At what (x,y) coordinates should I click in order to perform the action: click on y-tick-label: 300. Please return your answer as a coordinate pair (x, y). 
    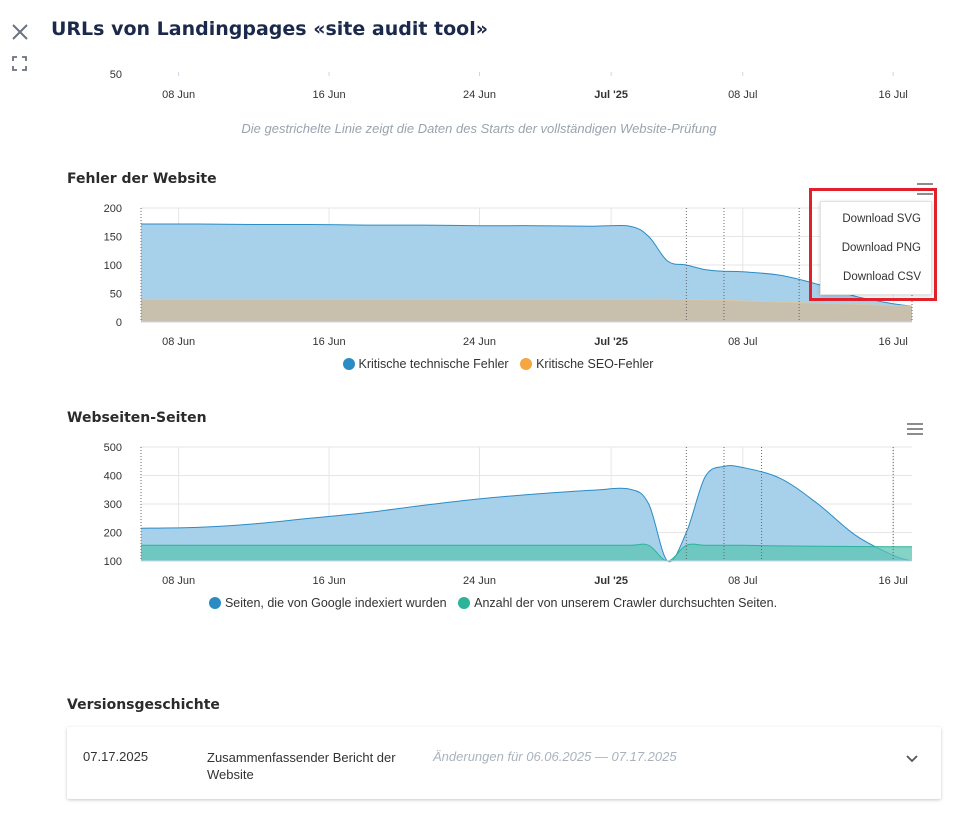
    Looking at the image, I should click on (113, 505).